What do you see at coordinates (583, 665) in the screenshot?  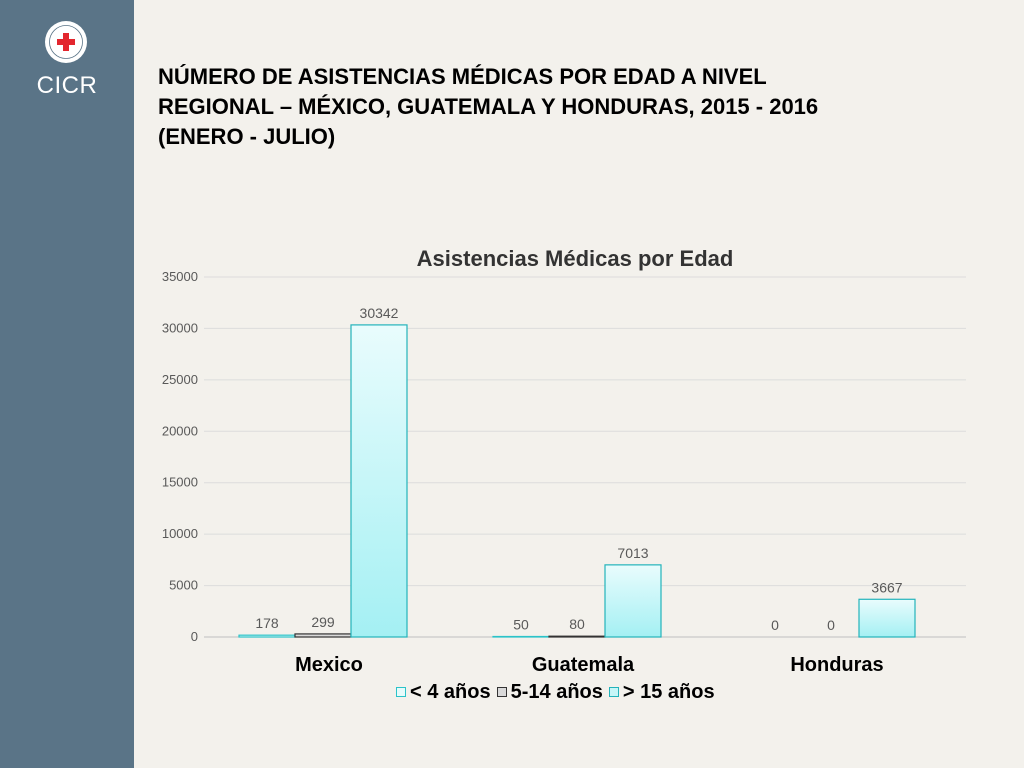 I see `x-category-label: Guatemala` at bounding box center [583, 665].